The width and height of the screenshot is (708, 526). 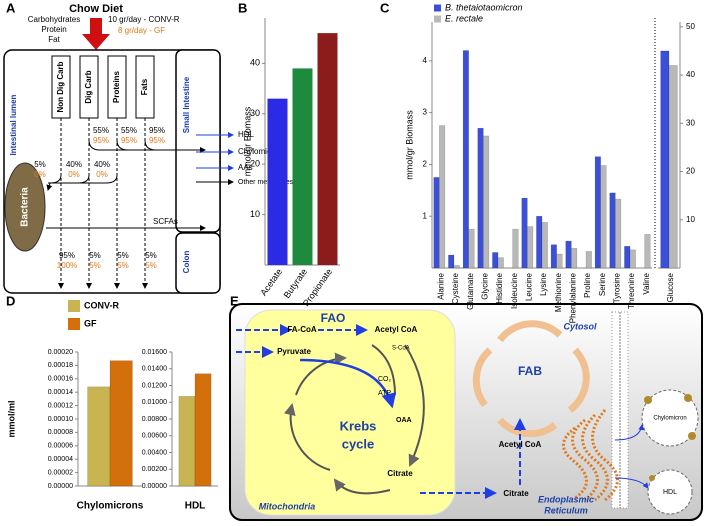 What do you see at coordinates (566, 499) in the screenshot?
I see `compartment-label: Endoplasmic` at bounding box center [566, 499].